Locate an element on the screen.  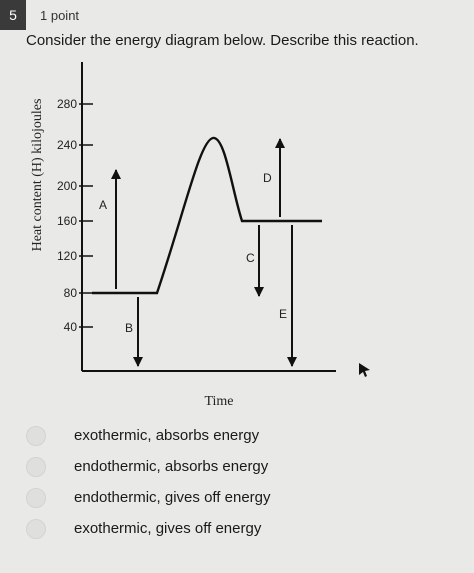
option-2: endothermic, absorbs energy is located at coordinates (145, 466).